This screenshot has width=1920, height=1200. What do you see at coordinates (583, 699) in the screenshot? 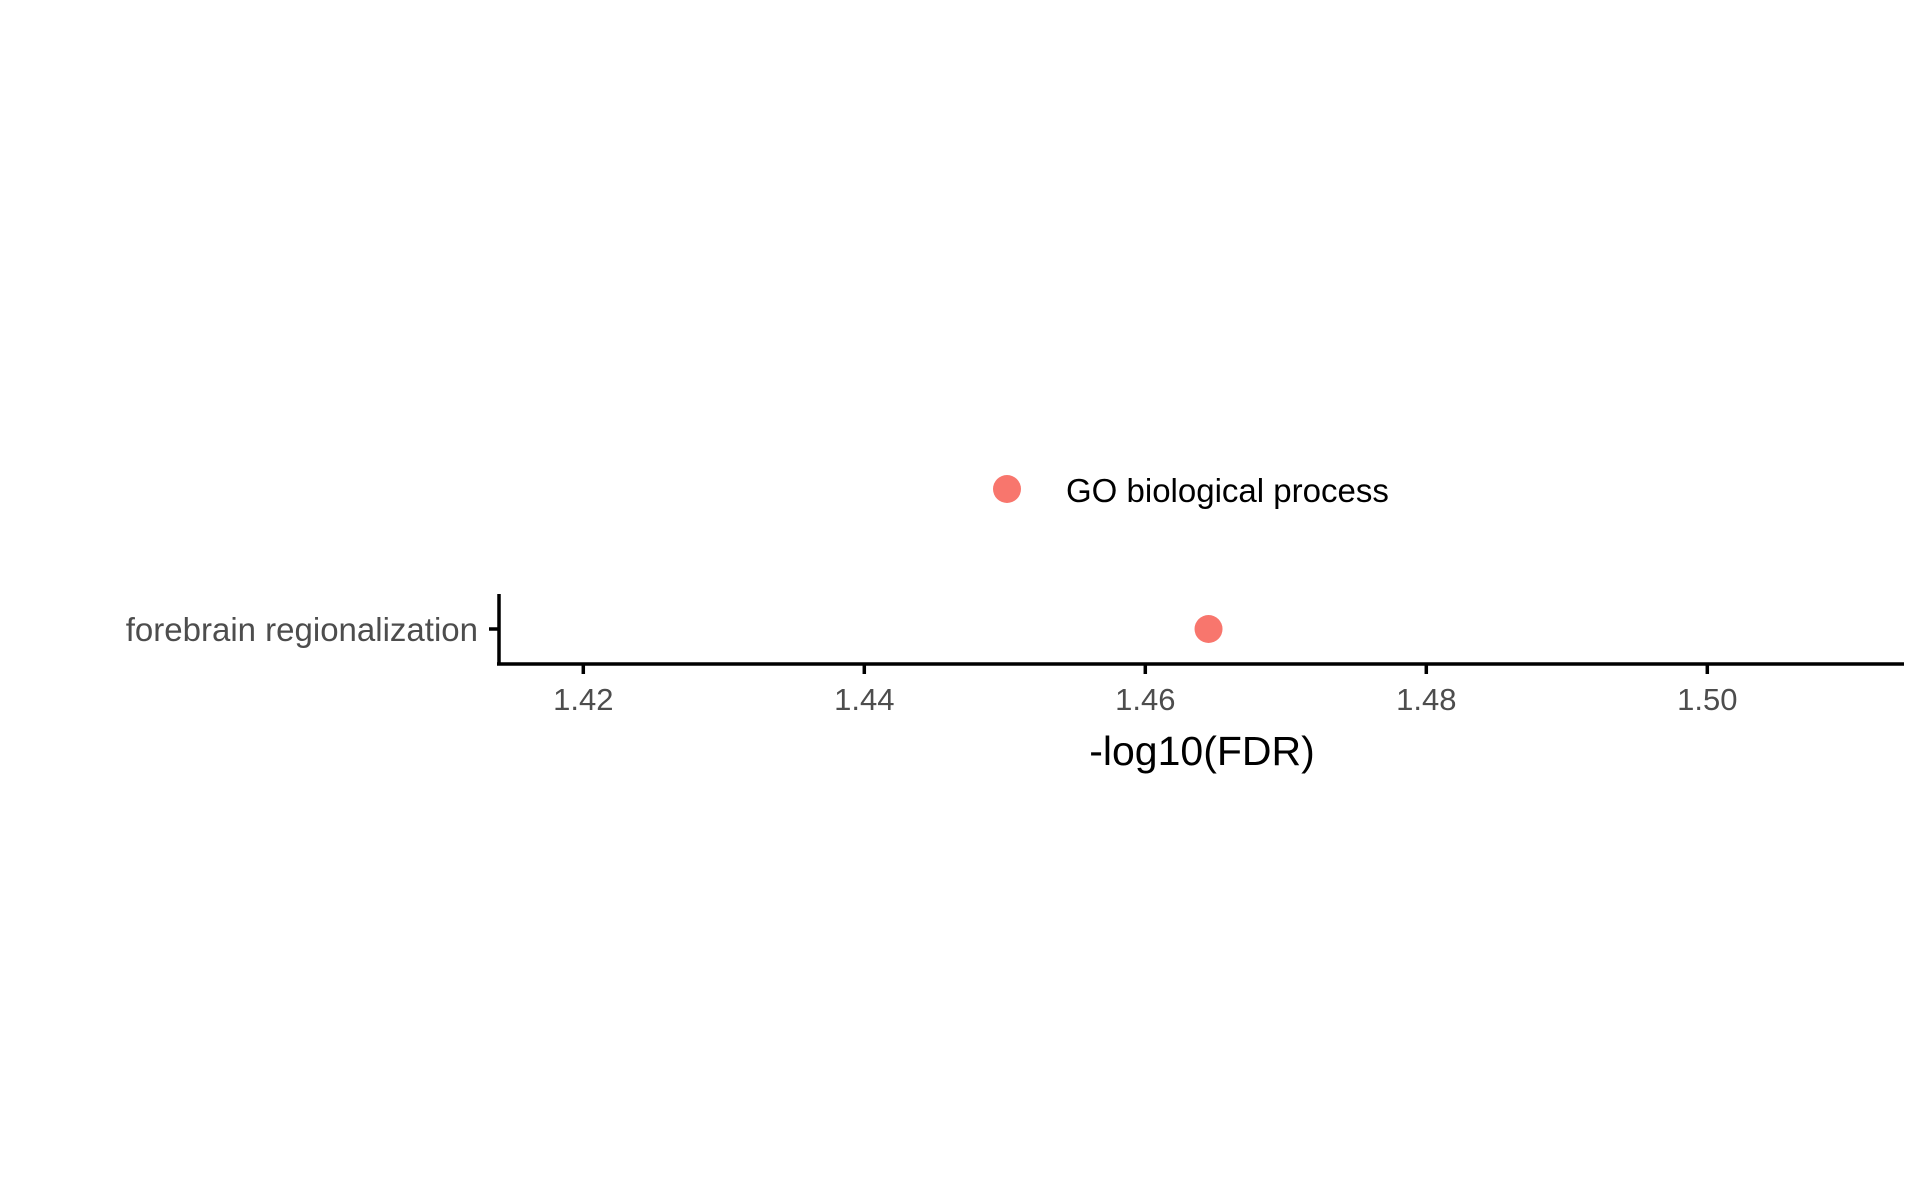
I see `x-tick-label: 1.42` at bounding box center [583, 699].